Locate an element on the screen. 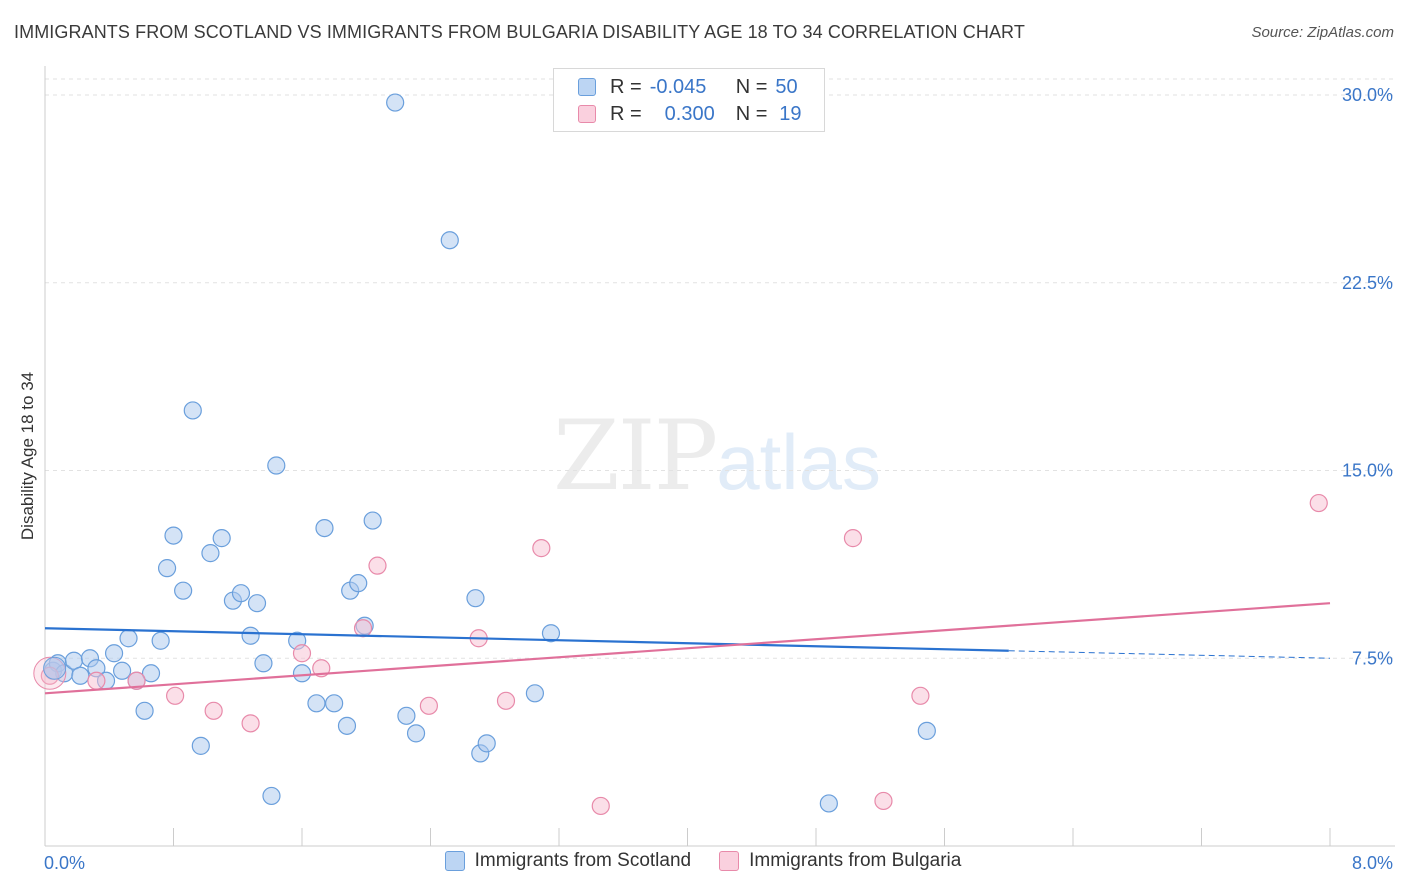 The height and width of the screenshot is (892, 1406). zipatlas-watermark: ZIPatlas is located at coordinates (717, 456).